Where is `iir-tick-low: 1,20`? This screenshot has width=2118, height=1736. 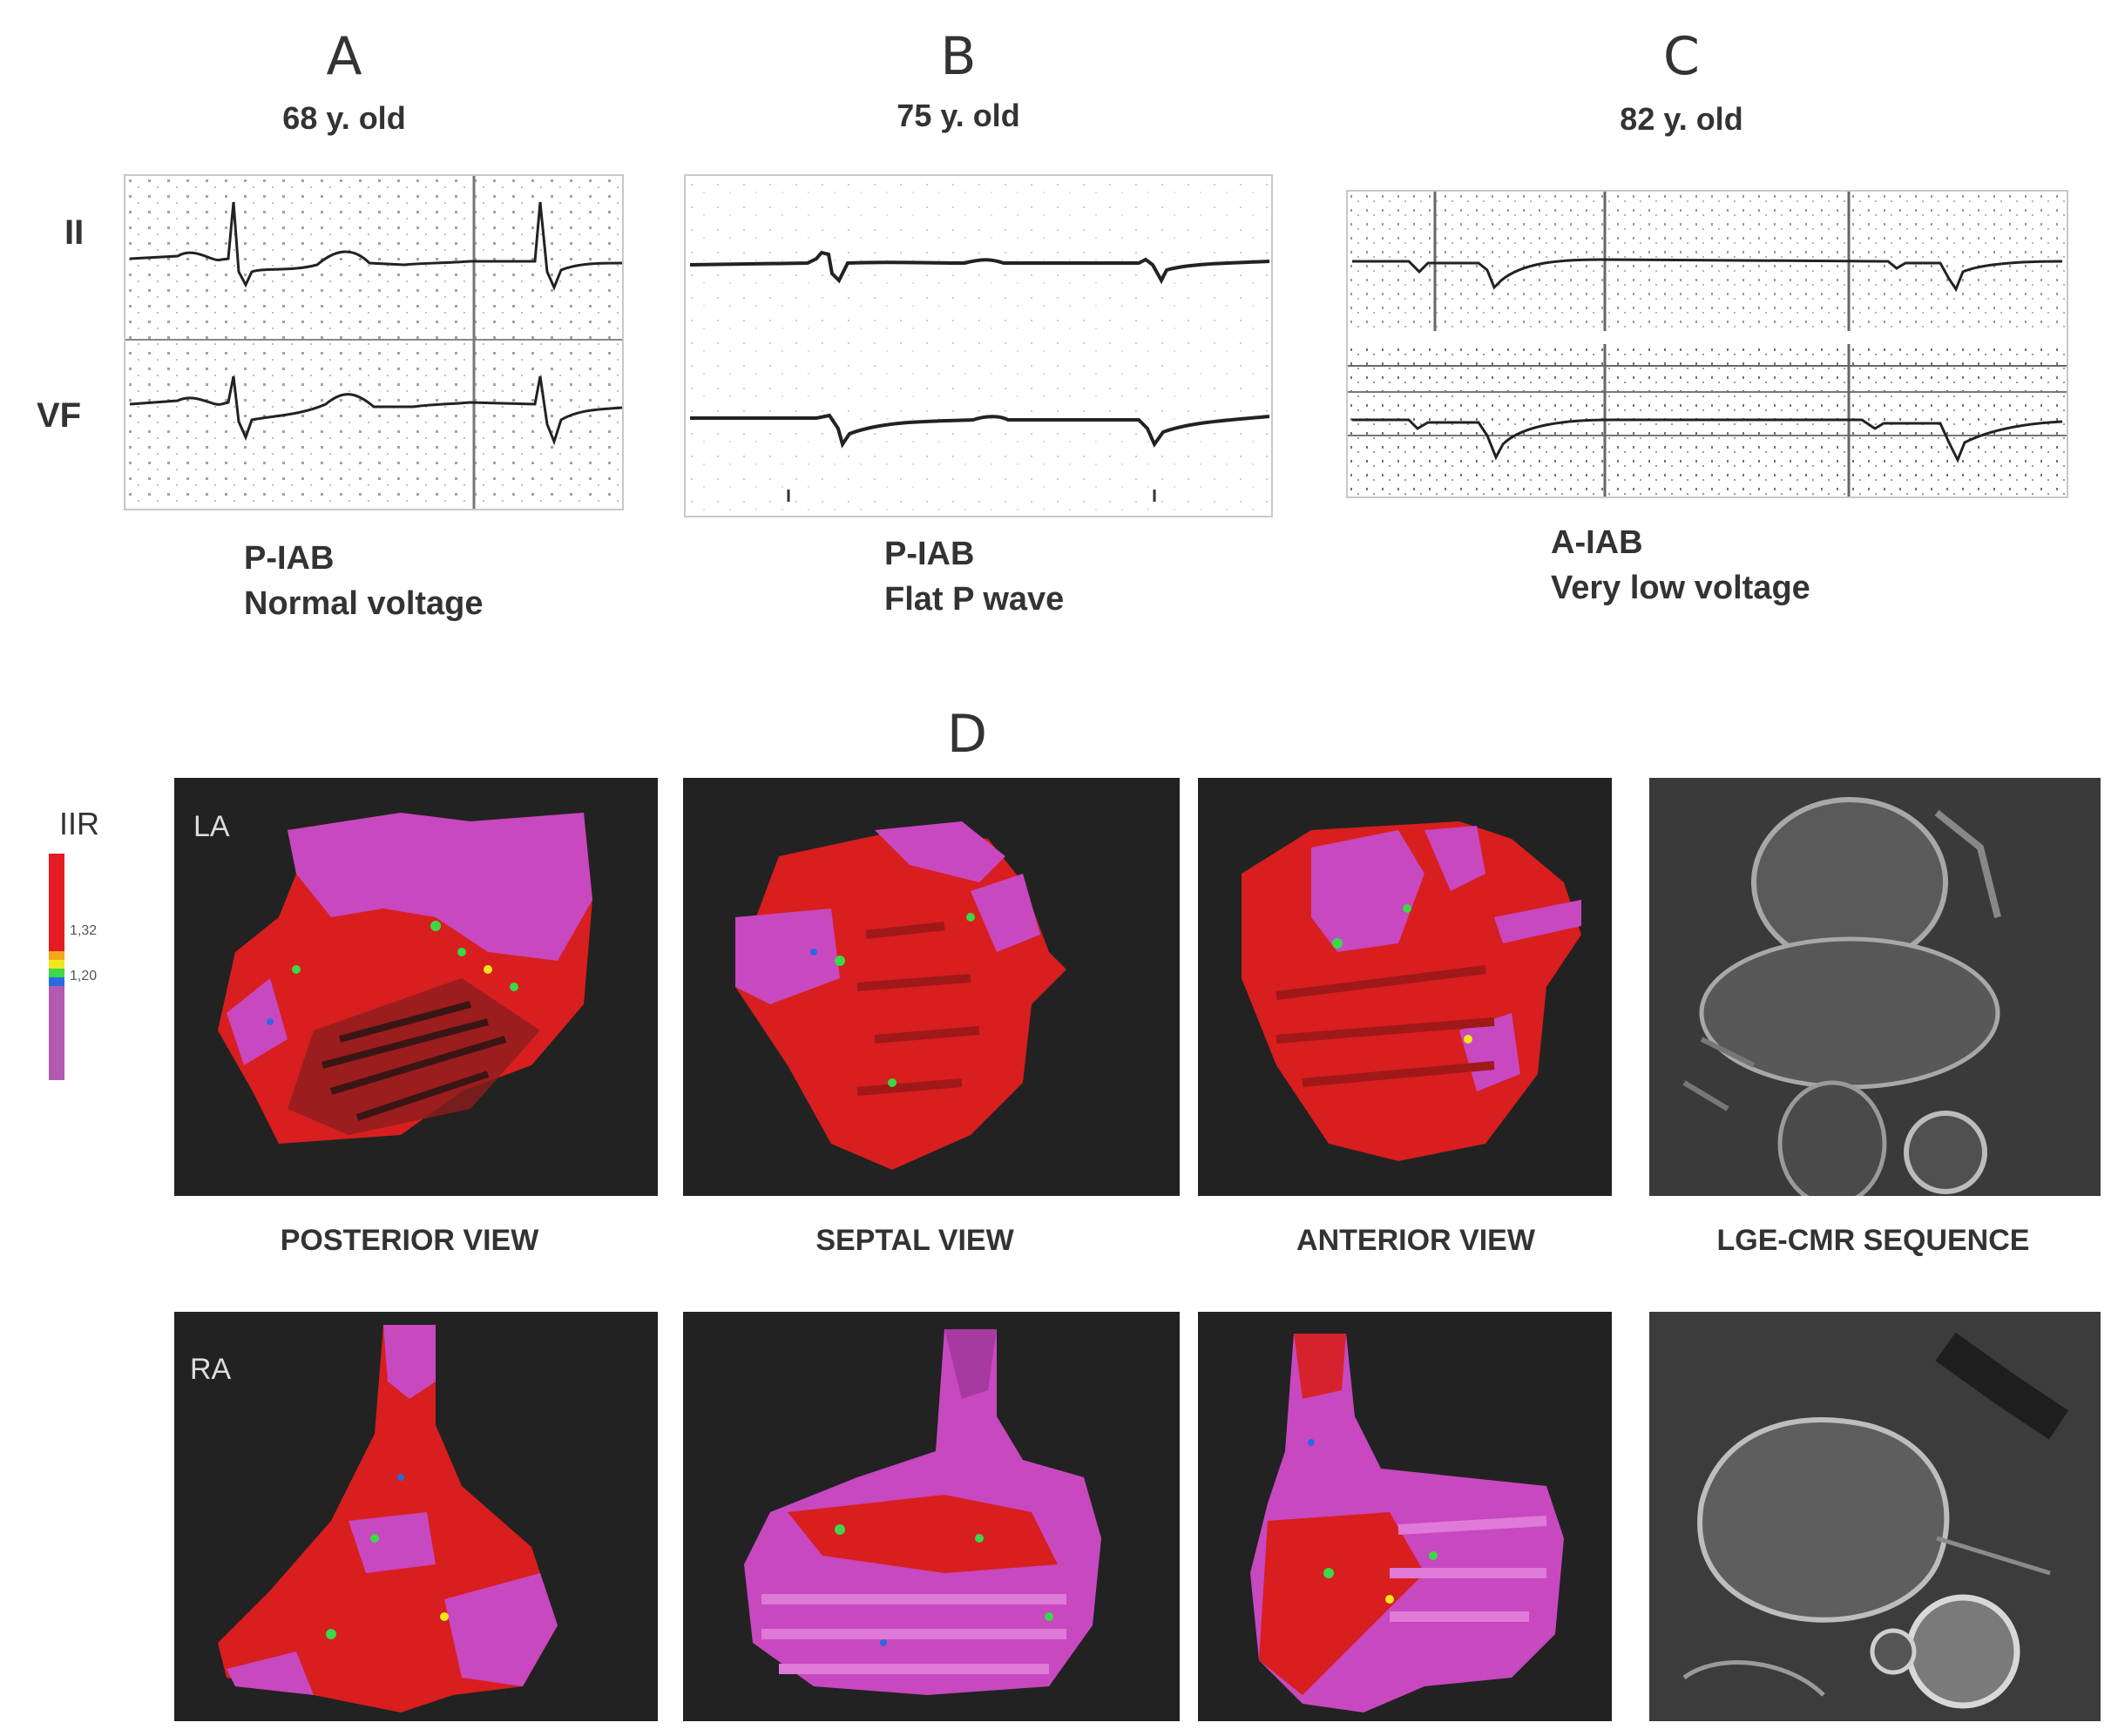
iir-tick-low: 1,20 is located at coordinates (84, 976).